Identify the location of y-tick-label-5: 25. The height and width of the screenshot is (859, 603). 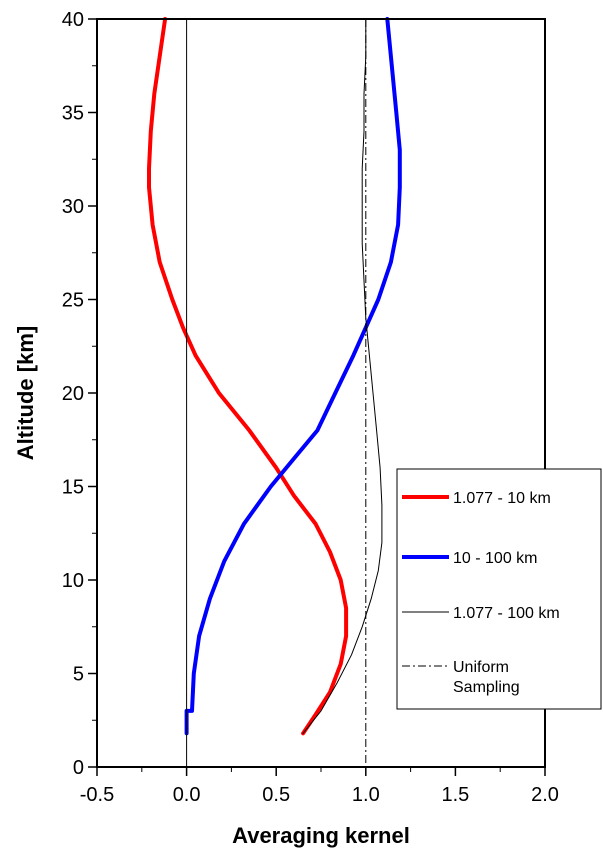
(73, 301).